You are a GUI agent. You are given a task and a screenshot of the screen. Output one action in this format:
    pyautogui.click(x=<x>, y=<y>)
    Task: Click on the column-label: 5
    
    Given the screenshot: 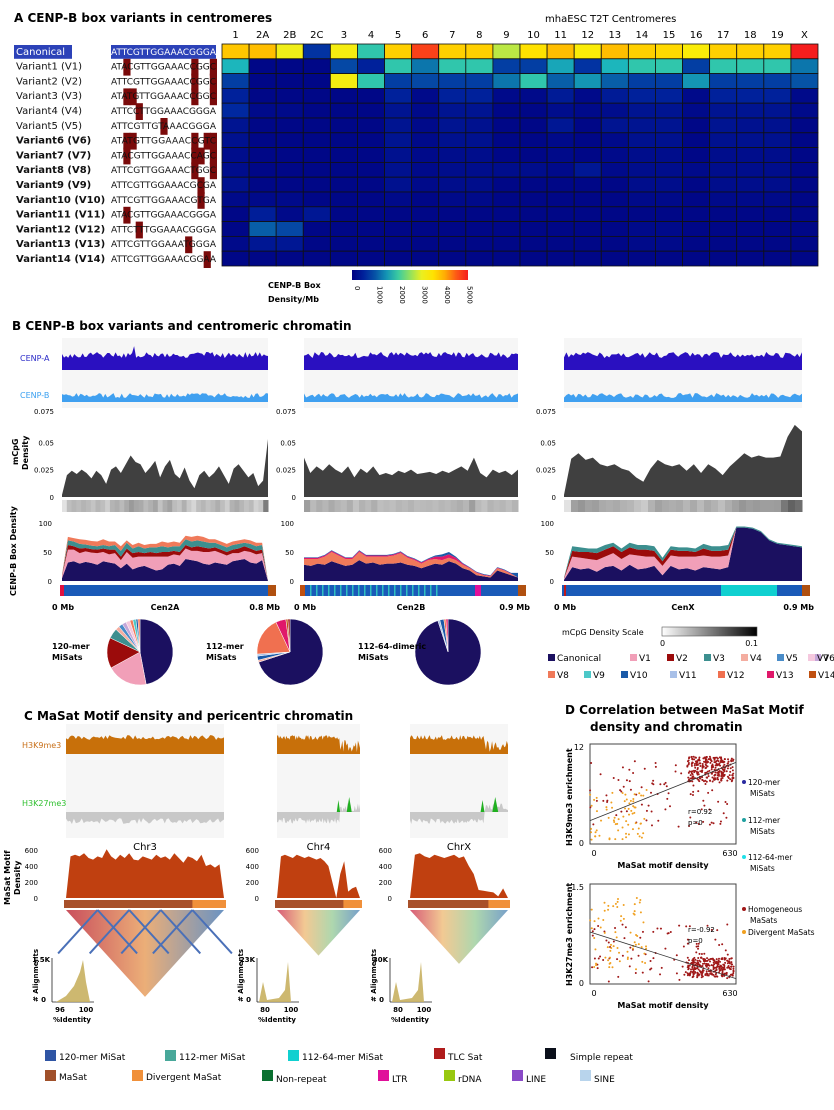 What is the action you would take?
    pyautogui.click(x=398, y=35)
    